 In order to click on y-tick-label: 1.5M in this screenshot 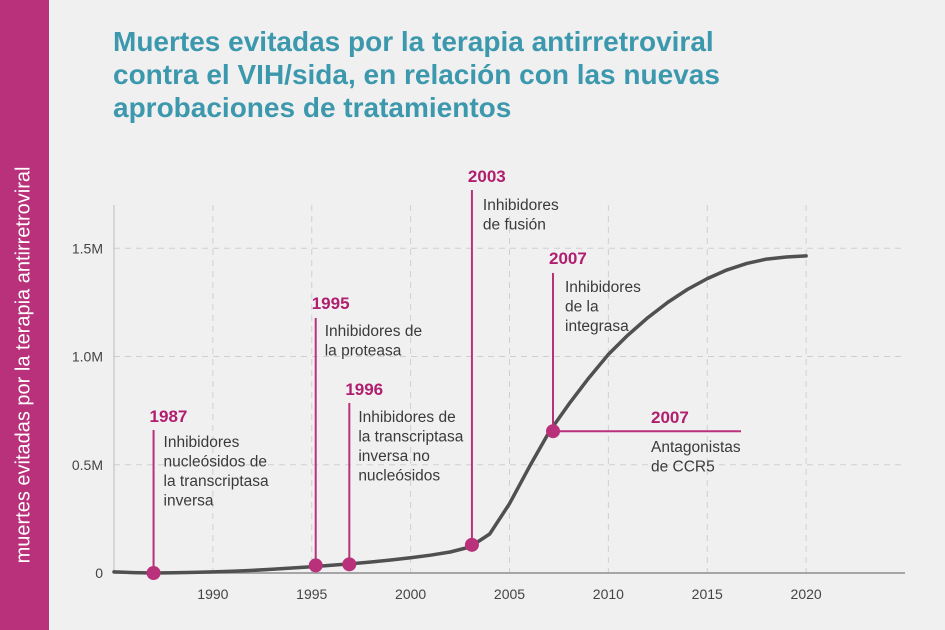, I will do `click(87, 248)`.